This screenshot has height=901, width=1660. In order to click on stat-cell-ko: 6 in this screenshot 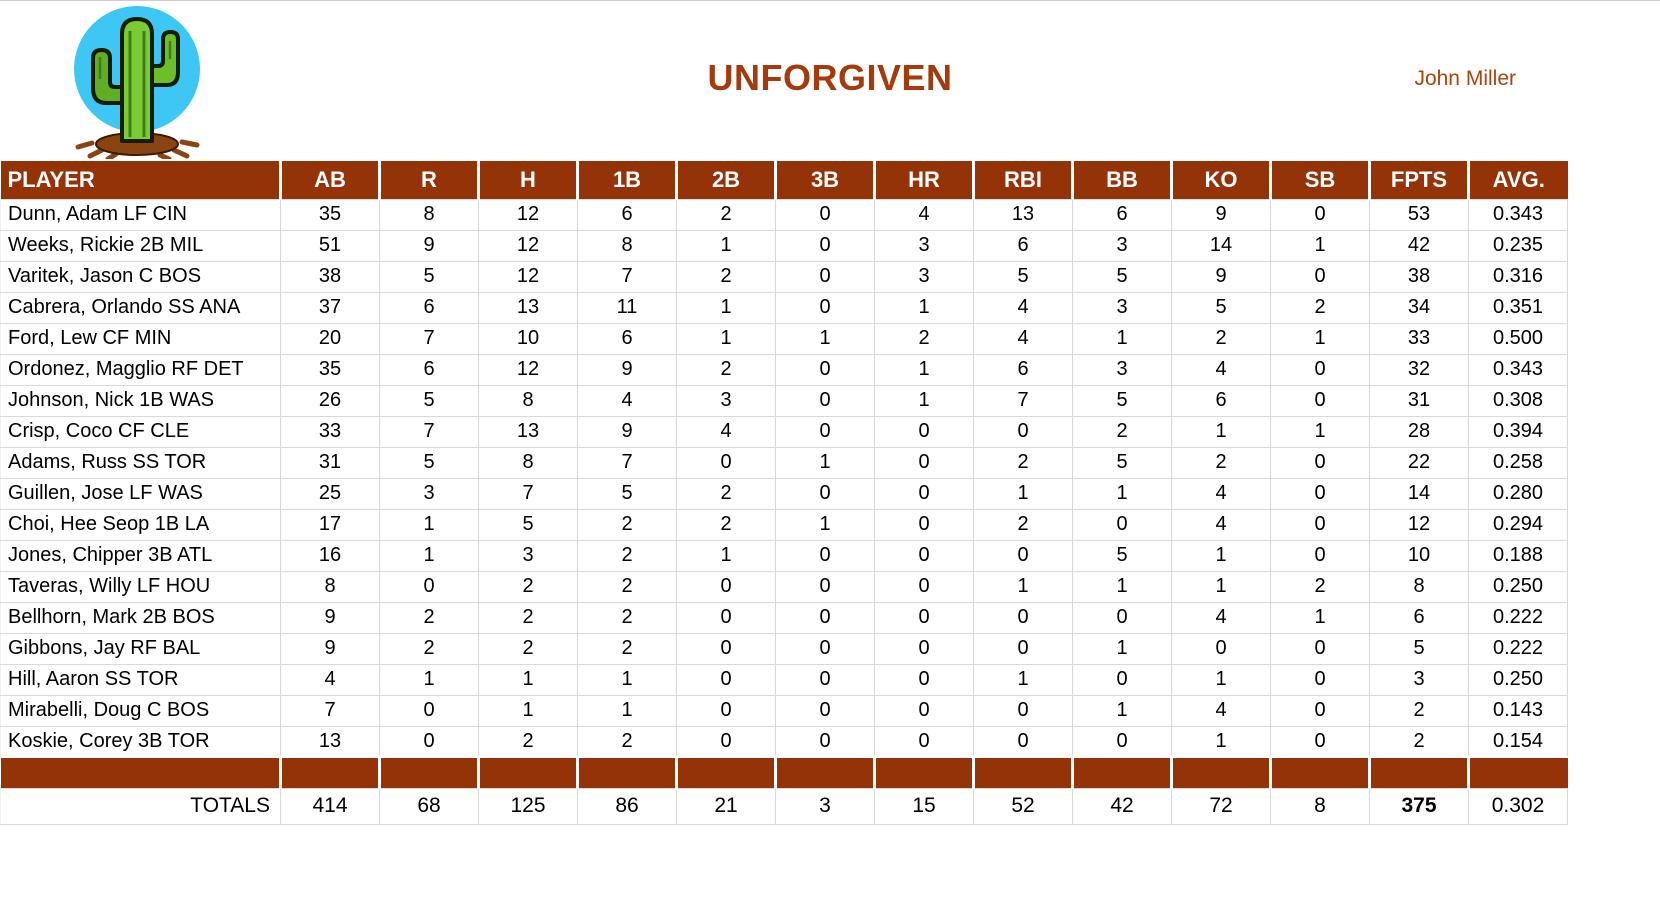, I will do `click(1221, 400)`.